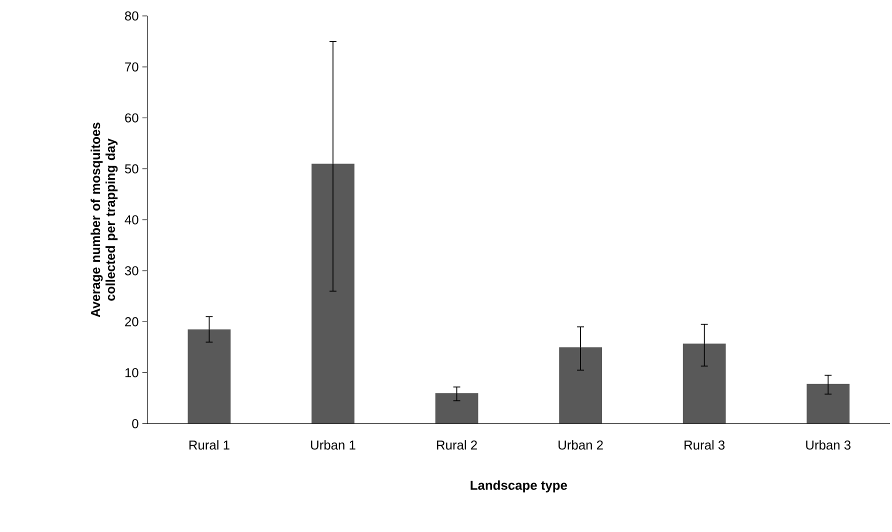 This screenshot has height=532, width=892. What do you see at coordinates (519, 486) in the screenshot?
I see `x-axis-title: Landscape type` at bounding box center [519, 486].